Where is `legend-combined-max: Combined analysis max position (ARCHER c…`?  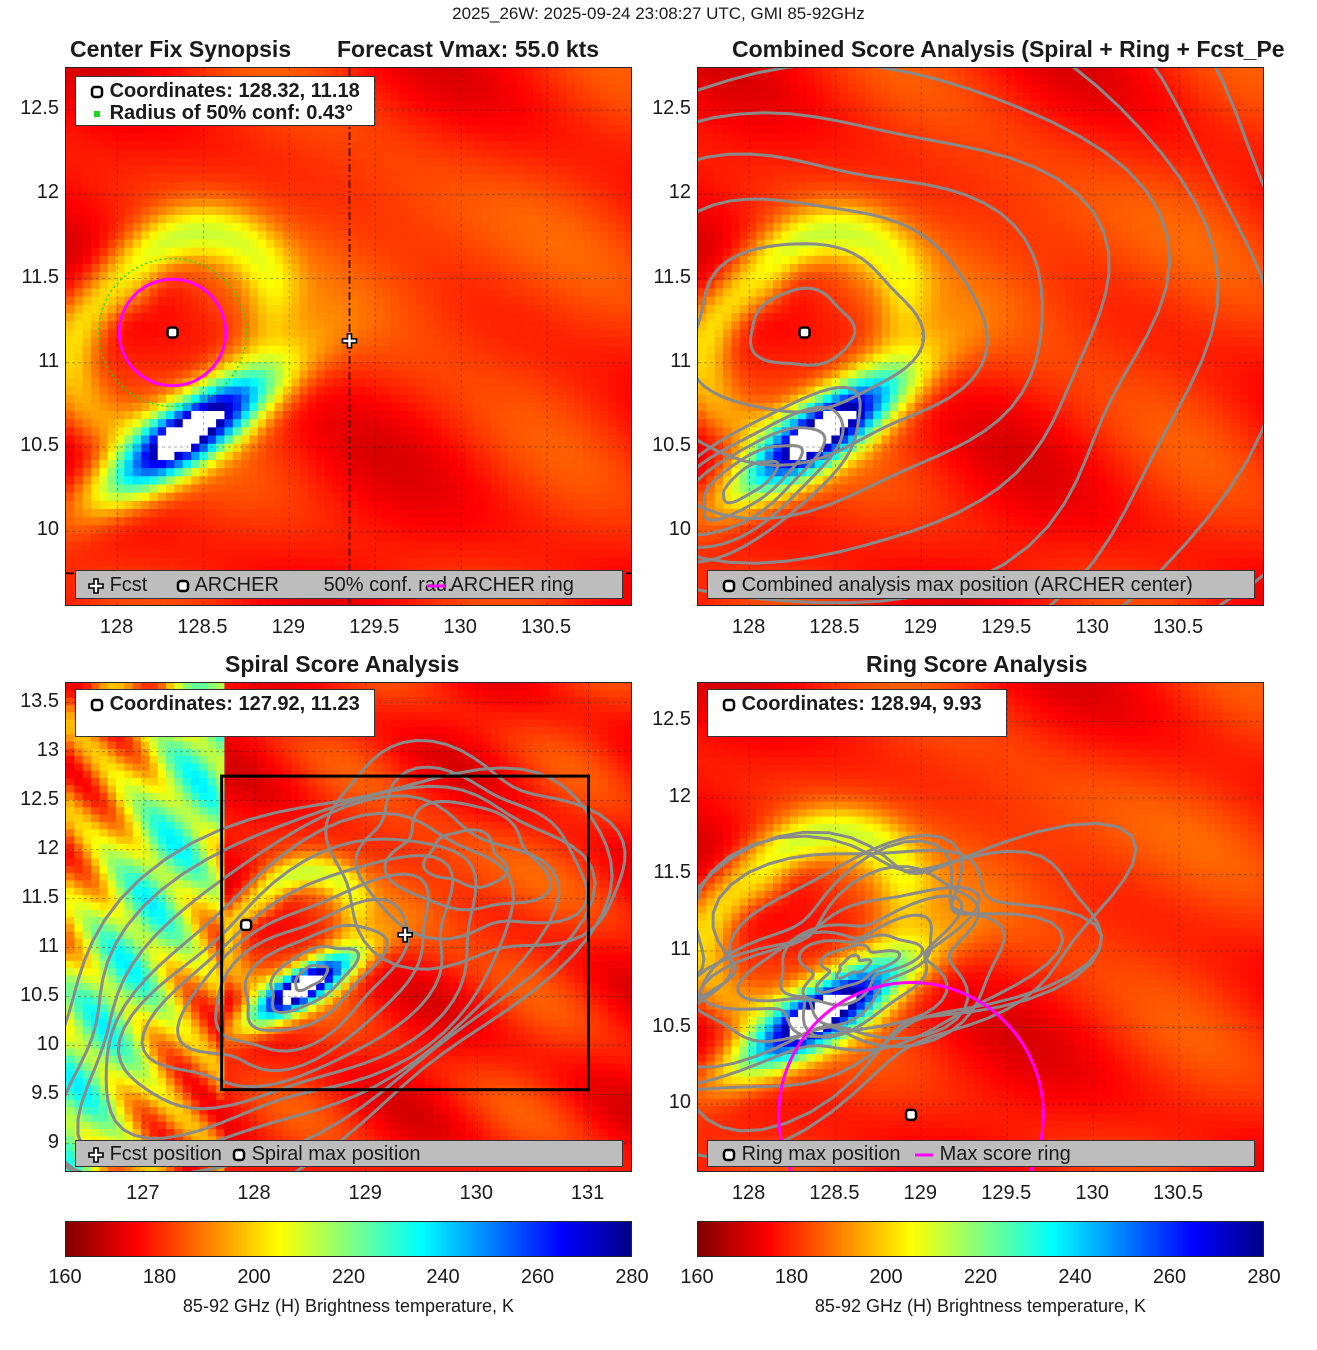 legend-combined-max: Combined analysis max position (ARCHER c… is located at coordinates (957, 585).